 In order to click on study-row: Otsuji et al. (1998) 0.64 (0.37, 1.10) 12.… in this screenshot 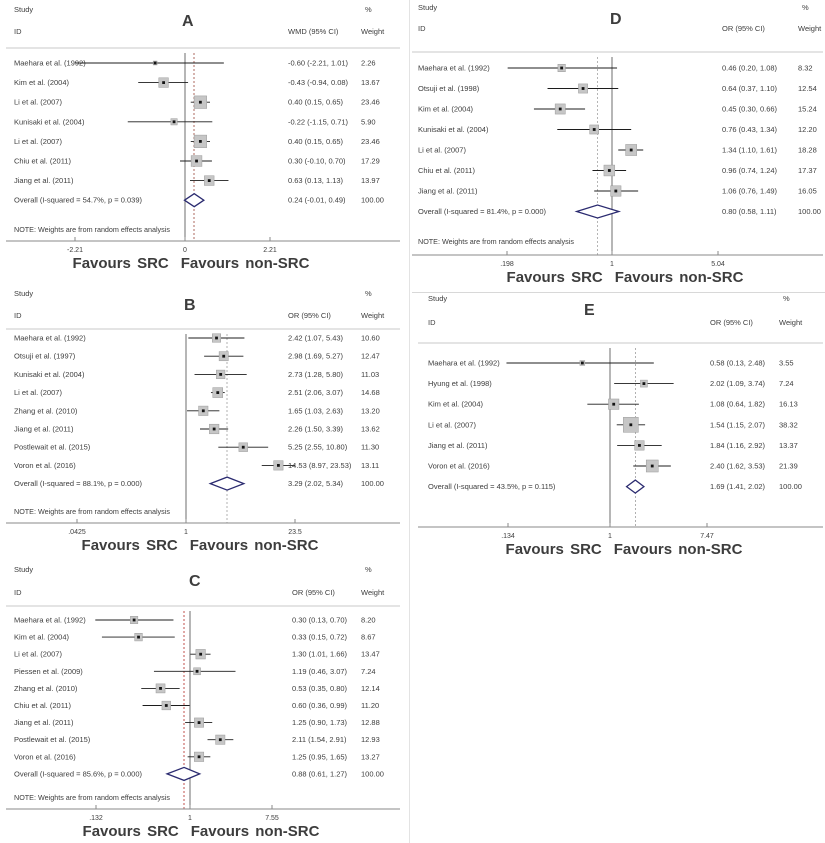, I will do `click(617, 88)`.